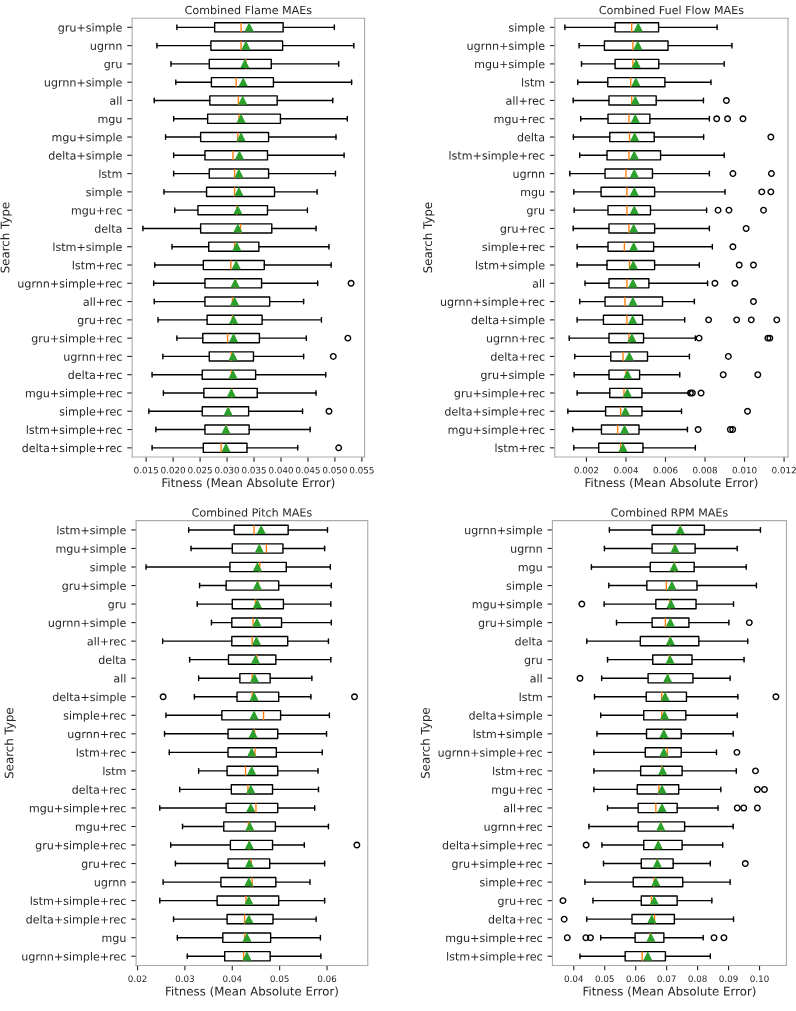 This screenshot has width=796, height=1011. What do you see at coordinates (200, 470) in the screenshot?
I see `x-tick-label: 0.025` at bounding box center [200, 470].